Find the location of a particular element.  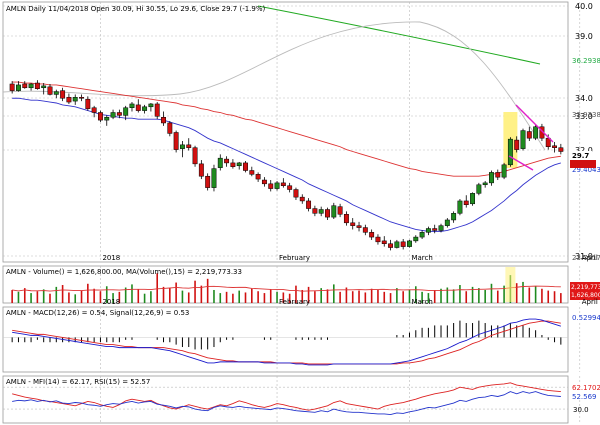

trendline-upper is located at coordinates (534, 123).